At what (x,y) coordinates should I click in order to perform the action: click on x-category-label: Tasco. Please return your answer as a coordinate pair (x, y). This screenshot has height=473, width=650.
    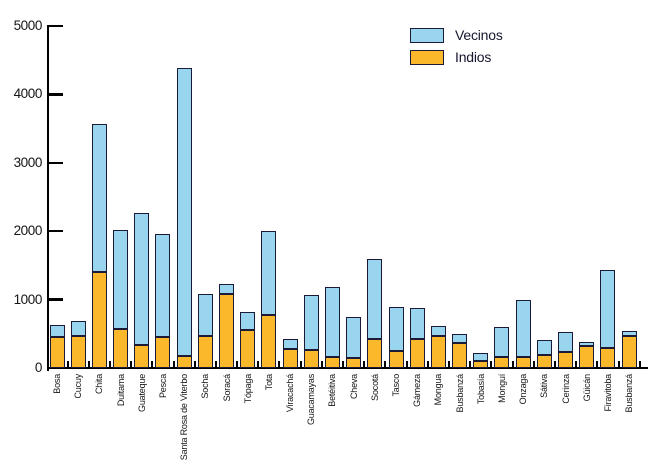
    Looking at the image, I should click on (396, 385).